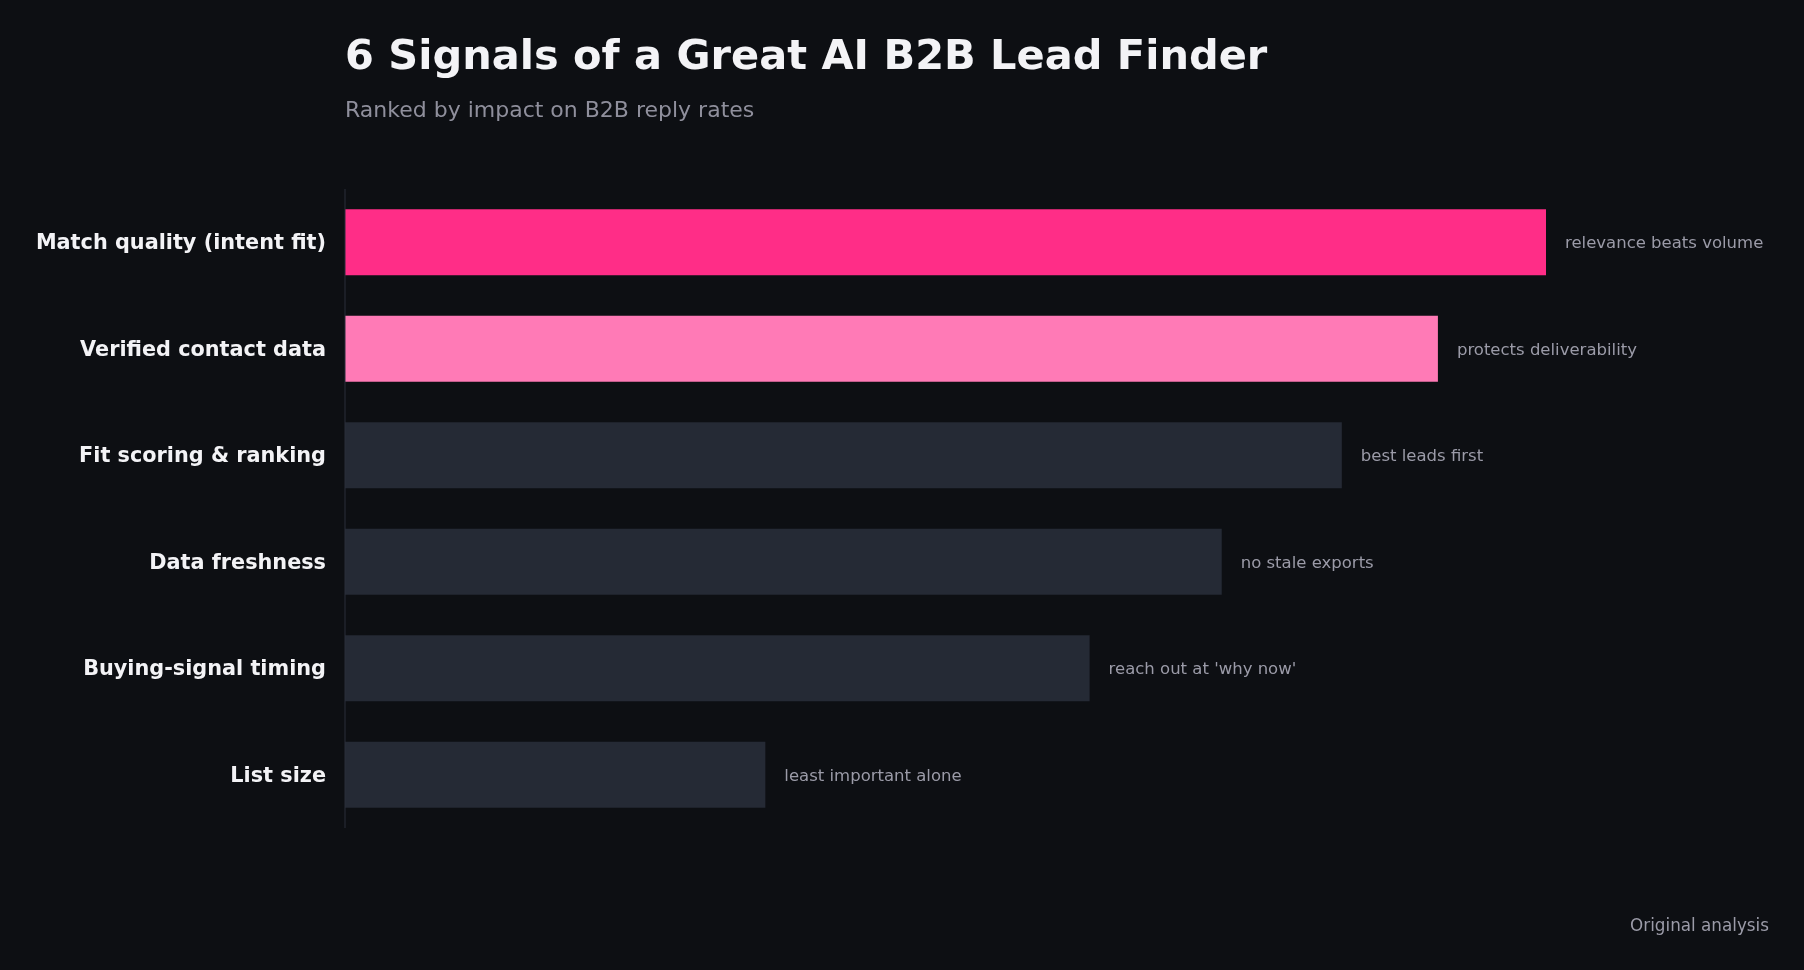 The image size is (1804, 970). Describe the element at coordinates (806, 55) in the screenshot. I see `chart-title: 6 Signals of a Great AI B2B Lead Finder` at that location.